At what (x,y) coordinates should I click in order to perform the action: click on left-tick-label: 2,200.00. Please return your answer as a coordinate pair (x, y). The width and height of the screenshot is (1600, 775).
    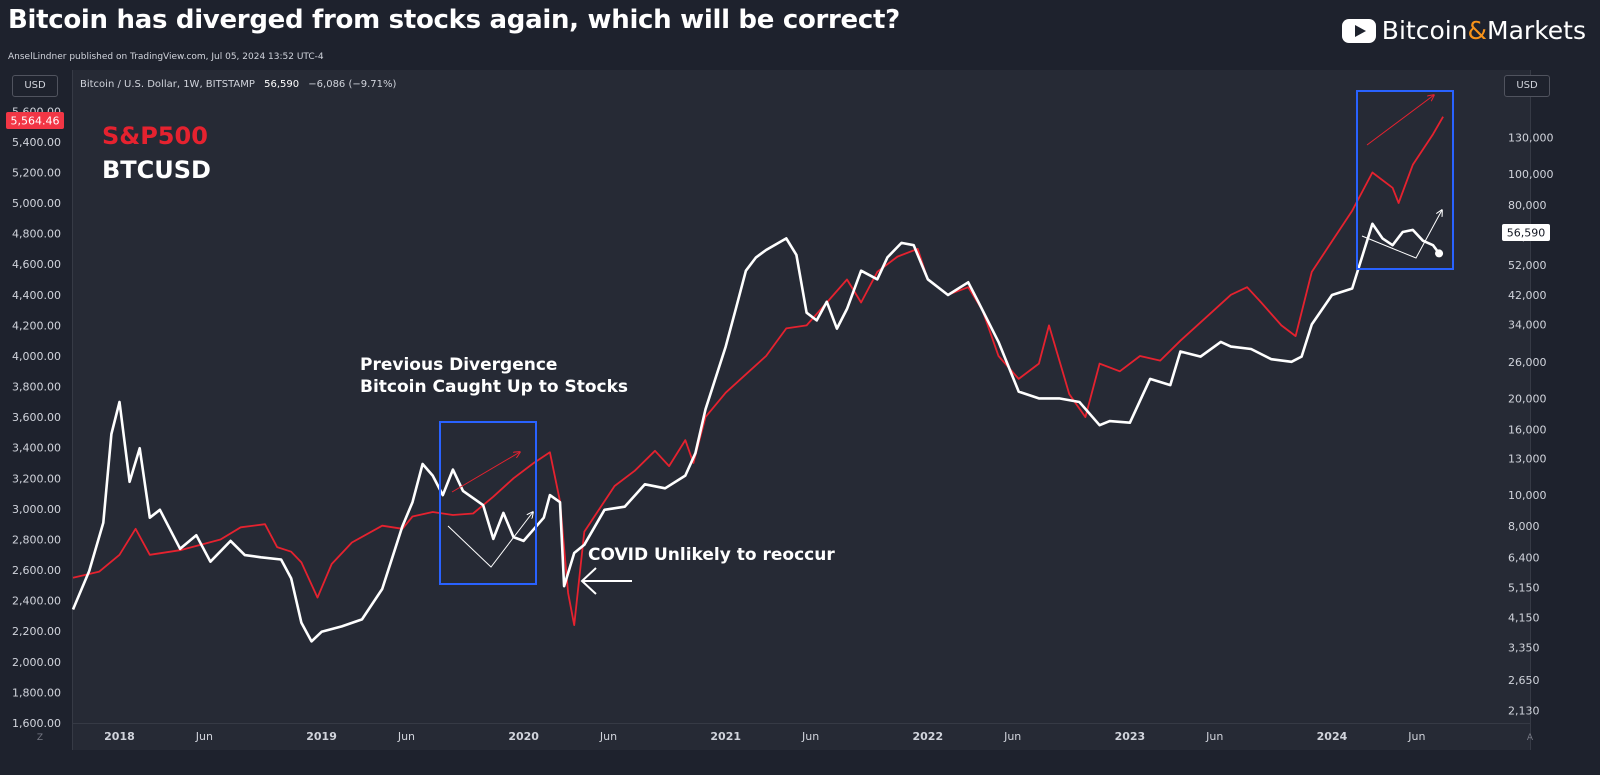
    Looking at the image, I should click on (36, 631).